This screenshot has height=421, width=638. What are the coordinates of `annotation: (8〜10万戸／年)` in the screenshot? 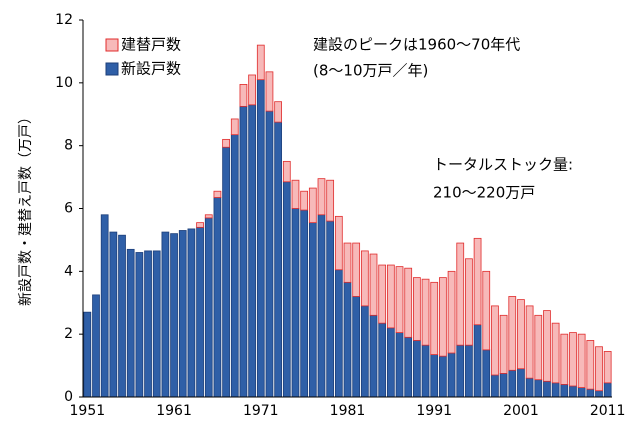 It's located at (370, 71).